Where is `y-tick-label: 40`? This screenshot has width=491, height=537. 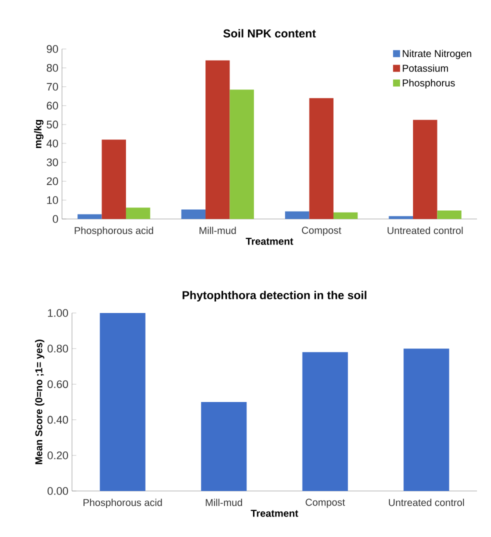
y-tick-label: 40 is located at coordinates (52, 144).